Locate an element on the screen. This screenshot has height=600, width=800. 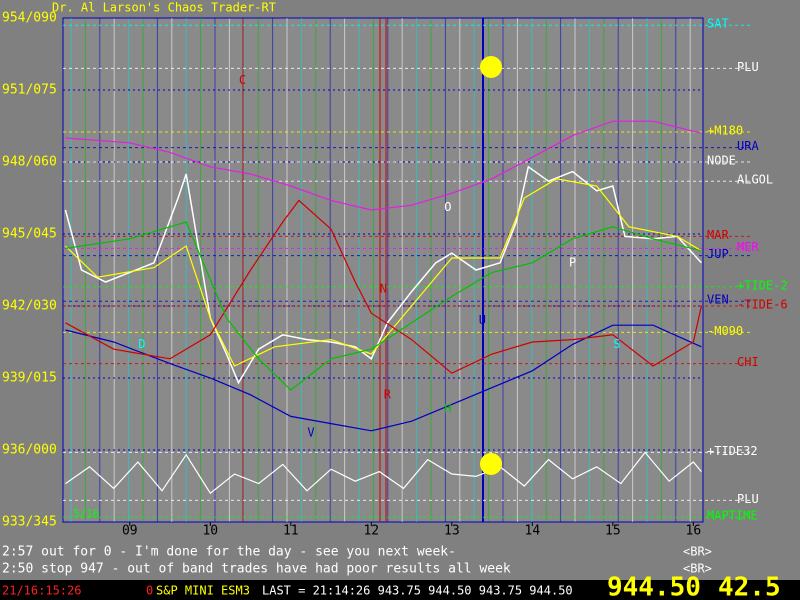
x-tick-label: 11 is located at coordinates (291, 531).